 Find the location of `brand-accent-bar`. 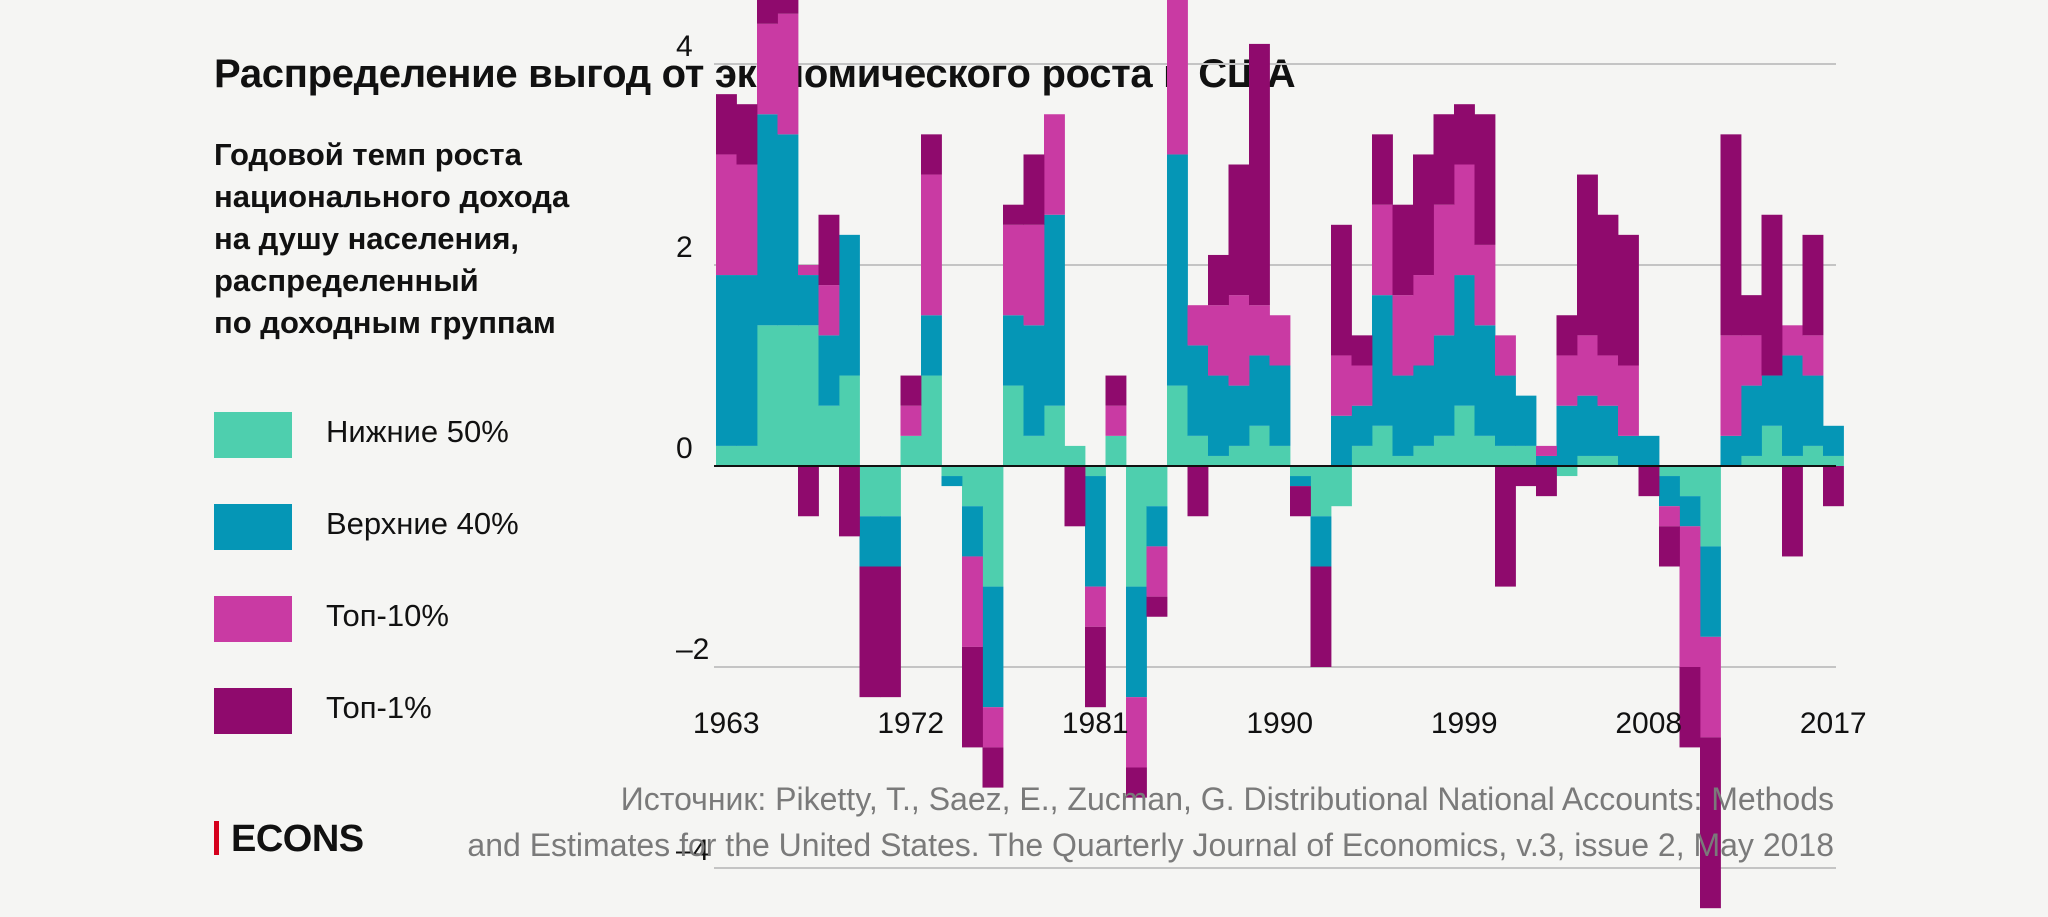

brand-accent-bar is located at coordinates (216, 838).